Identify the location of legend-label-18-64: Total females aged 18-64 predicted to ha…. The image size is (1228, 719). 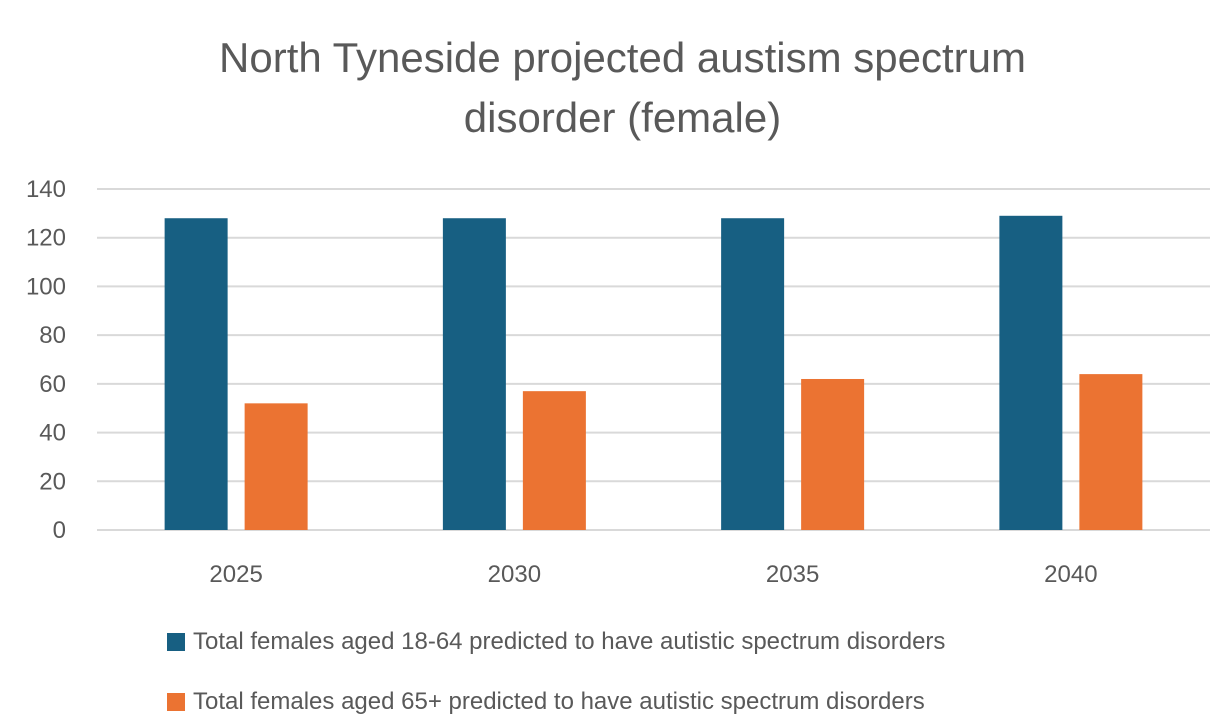
(569, 641).